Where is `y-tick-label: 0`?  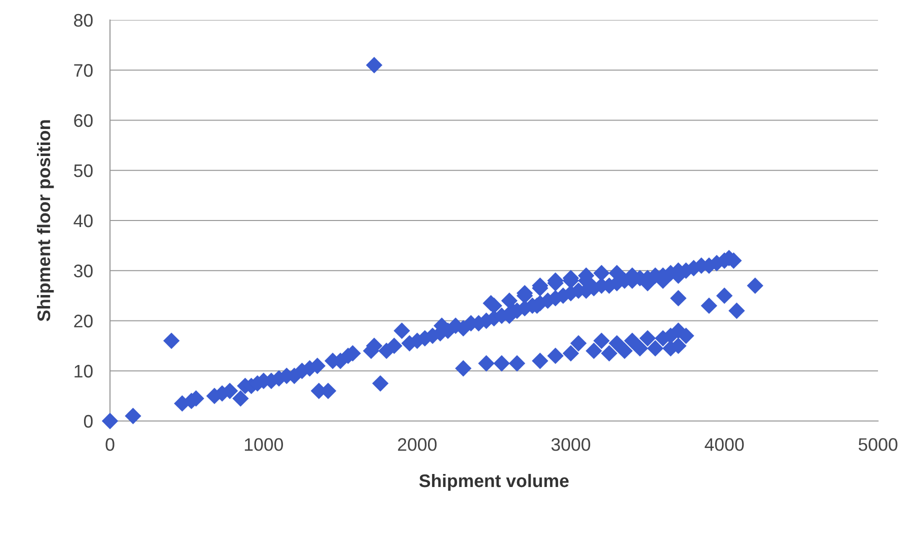 y-tick-label: 0 is located at coordinates (88, 421).